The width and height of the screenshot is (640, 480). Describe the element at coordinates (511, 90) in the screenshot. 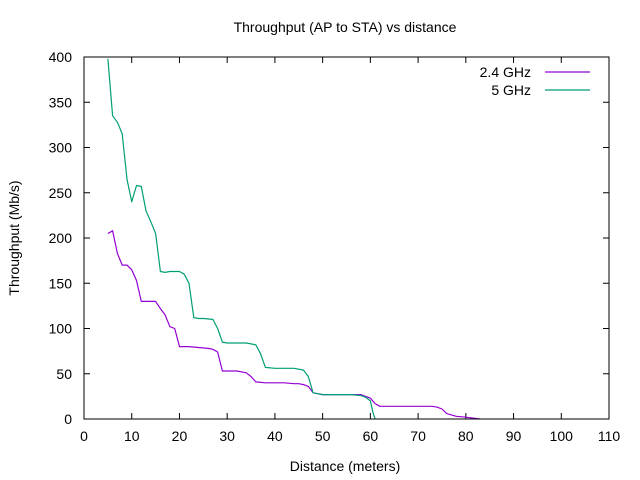

I see `legend-label: 5 GHz` at that location.